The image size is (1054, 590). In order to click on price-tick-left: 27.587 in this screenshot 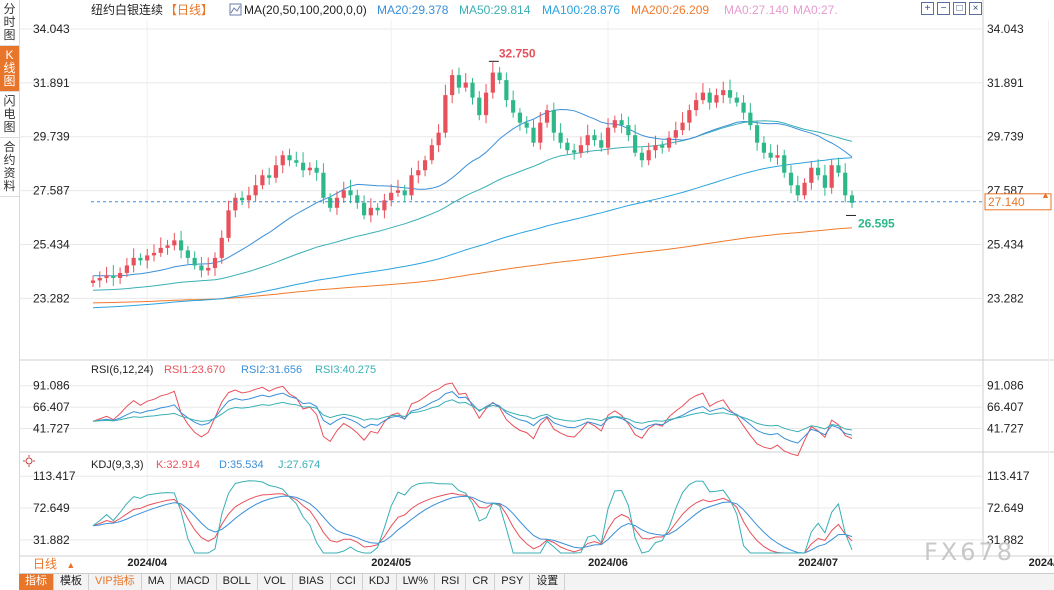, I will do `click(51, 191)`.